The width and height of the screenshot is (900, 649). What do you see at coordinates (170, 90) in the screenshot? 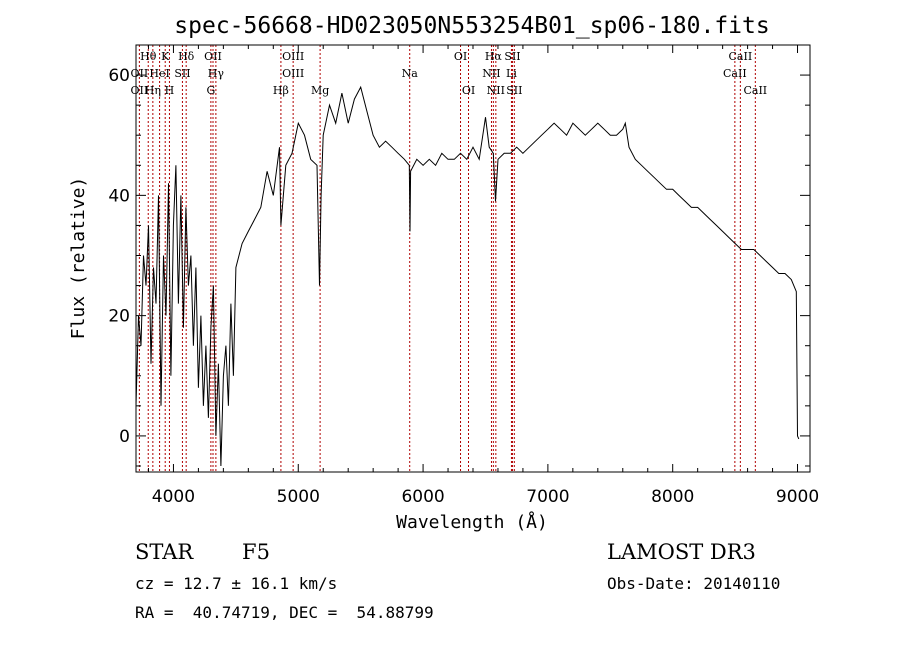
I see `spectral-line-label: H` at bounding box center [170, 90].